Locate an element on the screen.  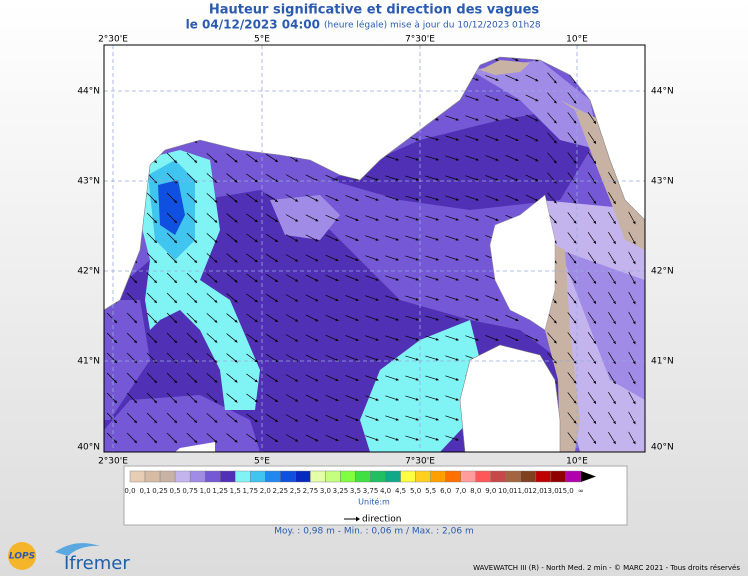
colorbar-label: 3,0 is located at coordinates (325, 491).